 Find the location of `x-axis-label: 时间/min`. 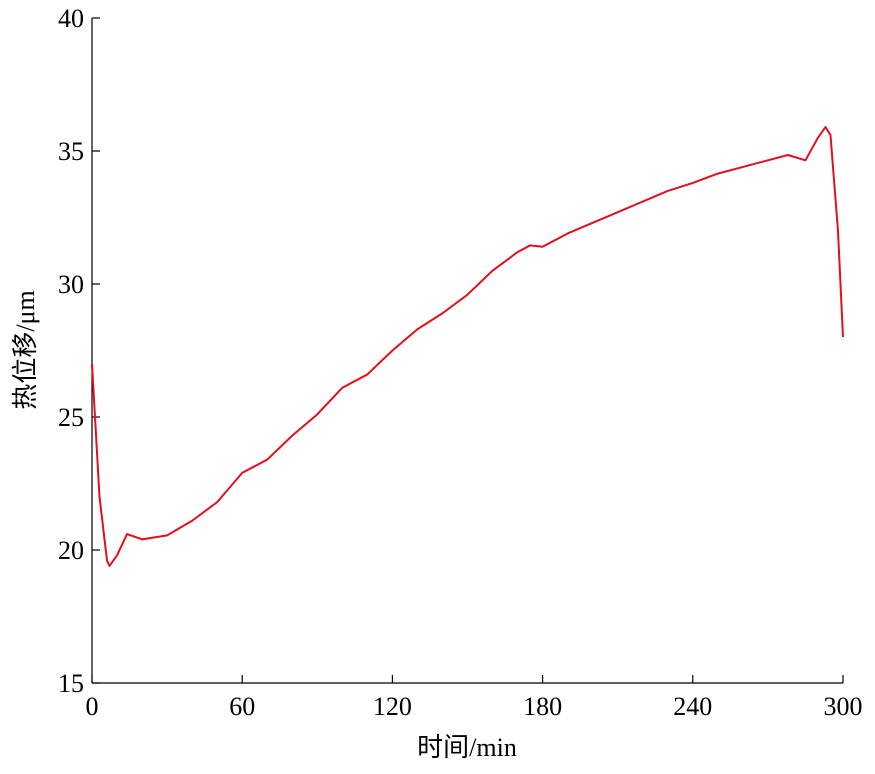

x-axis-label: 时间/min is located at coordinates (467, 747).